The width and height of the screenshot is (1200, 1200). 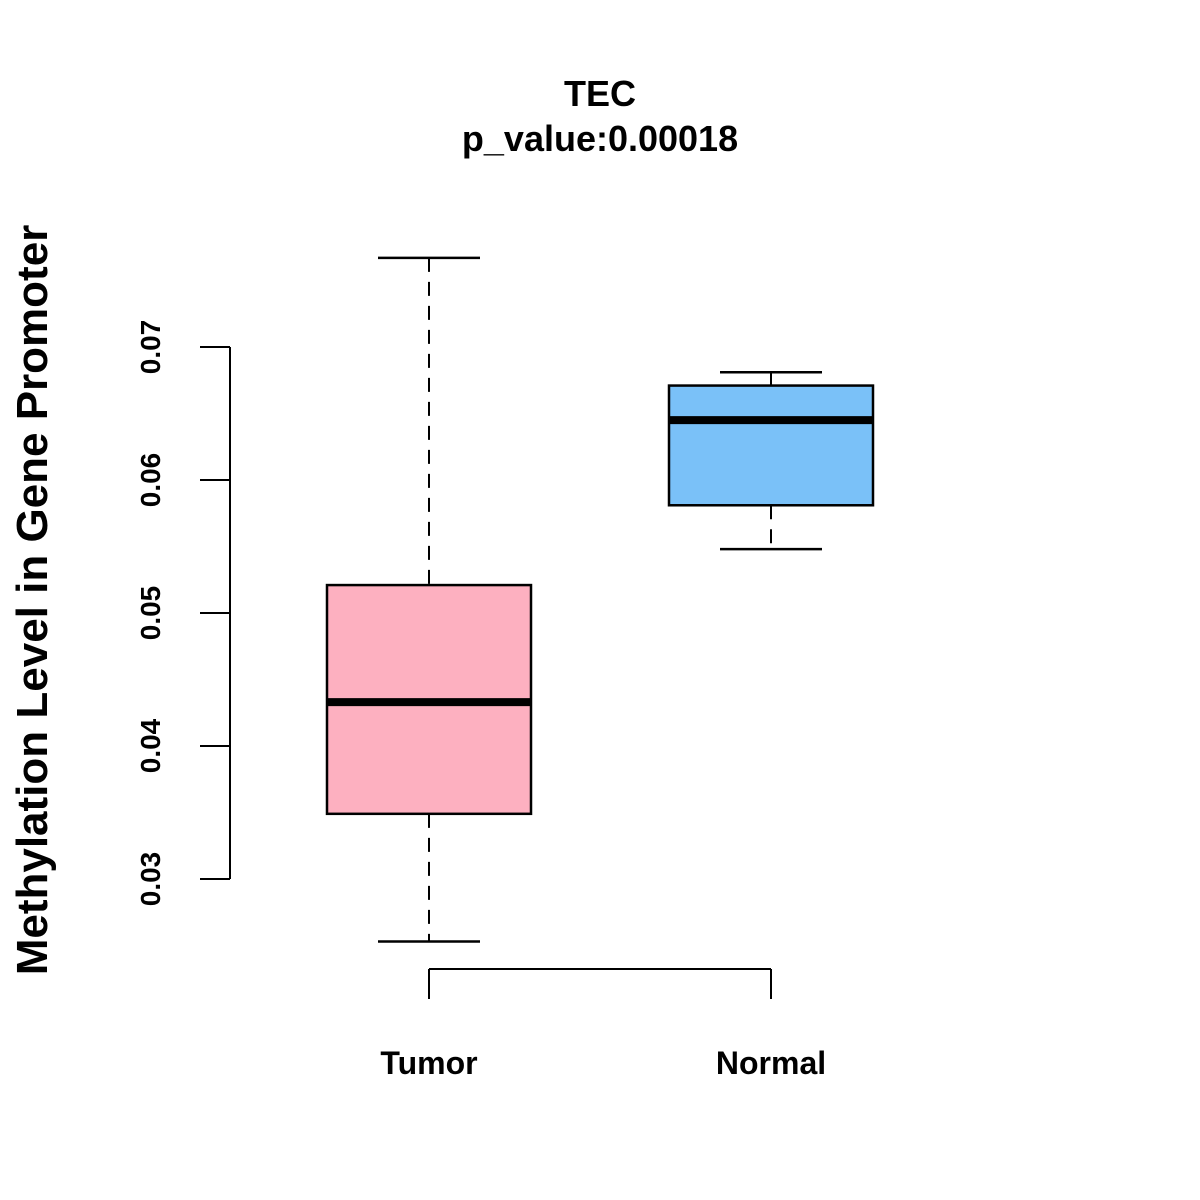 I want to click on y-tick-label: 0.05, so click(x=150, y=613).